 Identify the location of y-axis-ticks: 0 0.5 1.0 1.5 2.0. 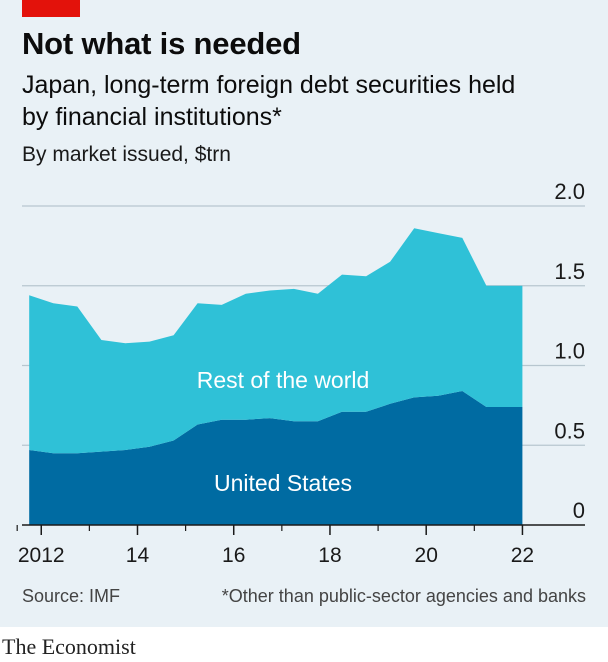
(569, 351).